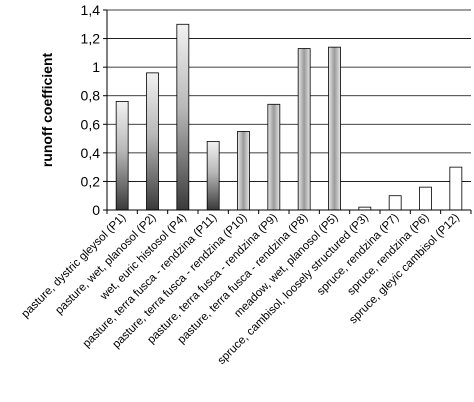  What do you see at coordinates (91, 10) in the screenshot?
I see `y-tick-label: 1,4` at bounding box center [91, 10].